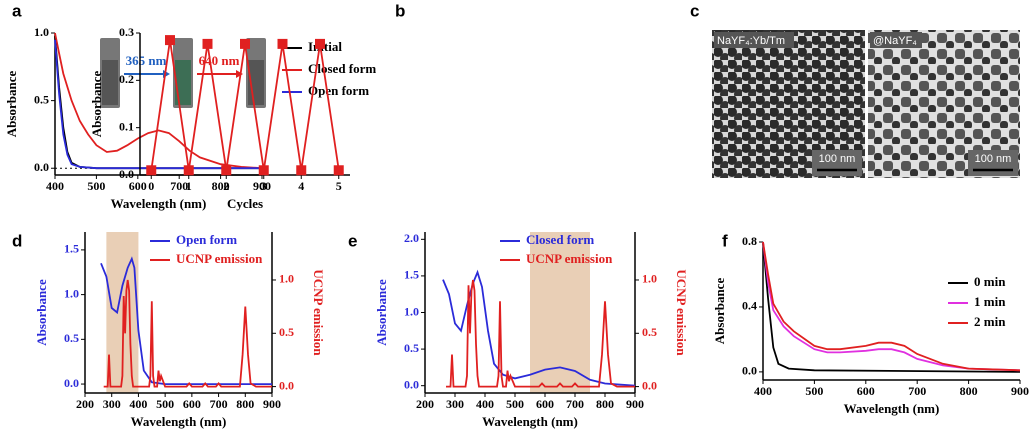  Describe the element at coordinates (339, 186) in the screenshot. I see `x-tick-label: 5` at that location.